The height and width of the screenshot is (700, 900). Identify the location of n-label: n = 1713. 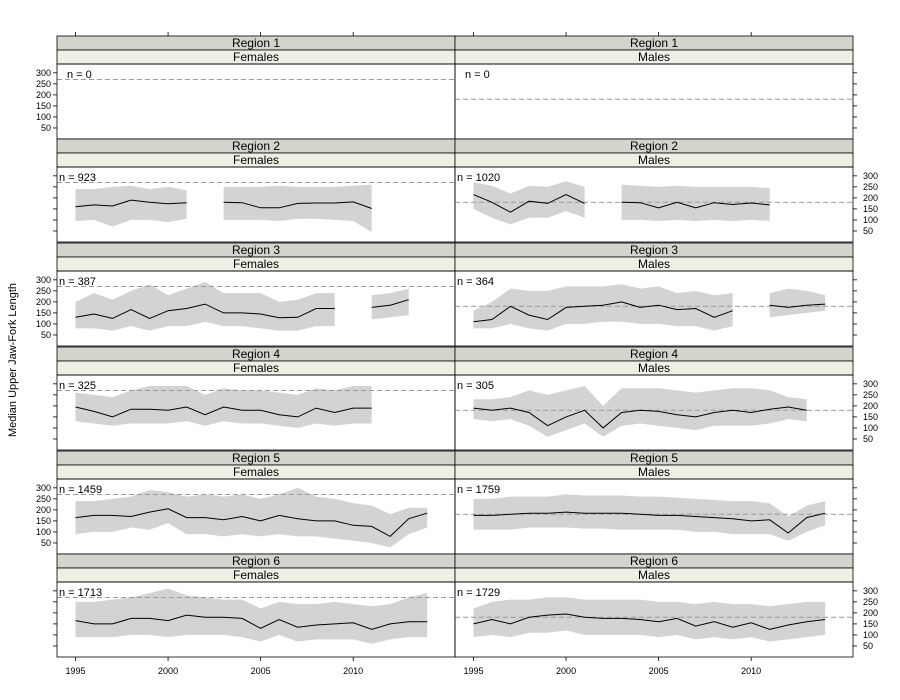
(80, 593).